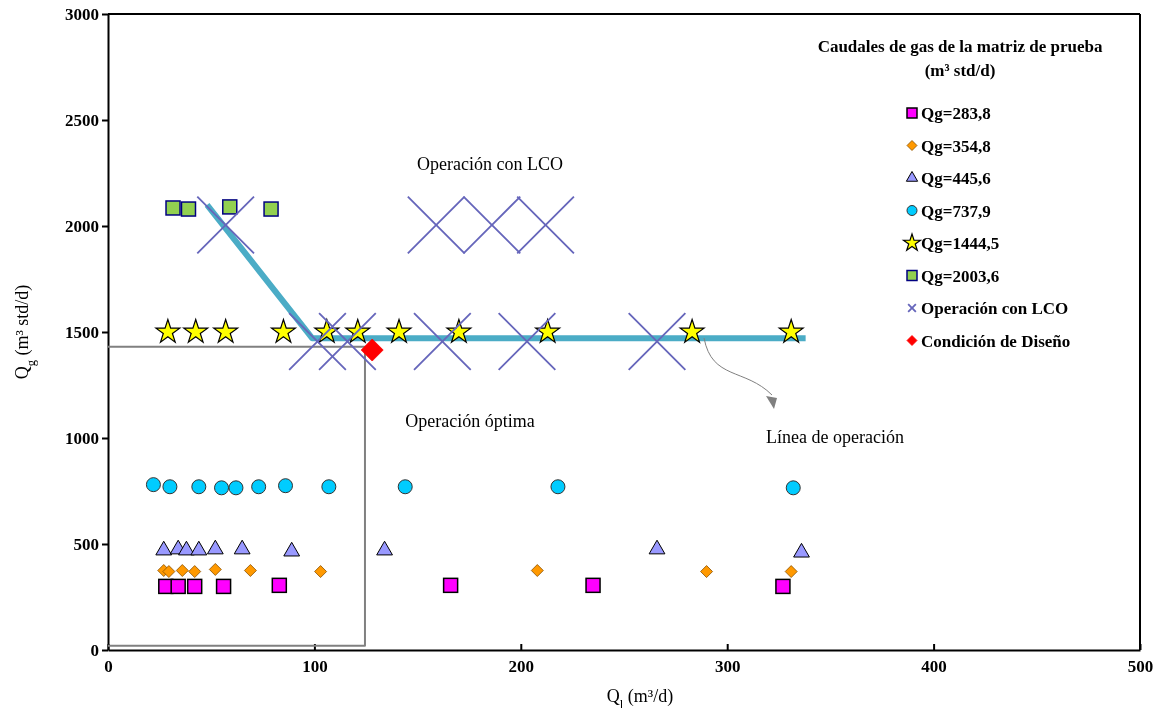  What do you see at coordinates (960, 58) in the screenshot?
I see `legend-title: Caudales de gas de la matriz de prueba (m³ std/d)` at bounding box center [960, 58].